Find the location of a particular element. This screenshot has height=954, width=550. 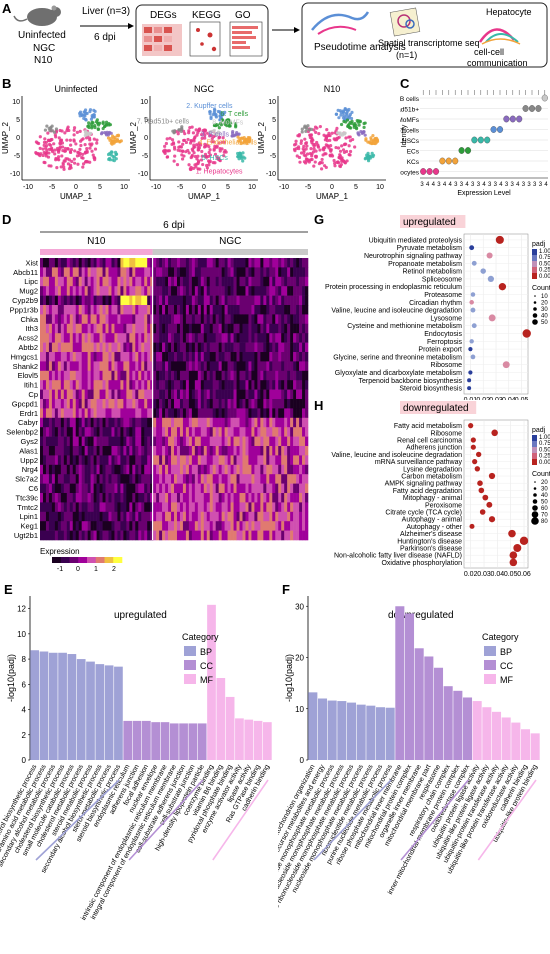

umap-ytick: 10 is located at coordinates (144, 102).